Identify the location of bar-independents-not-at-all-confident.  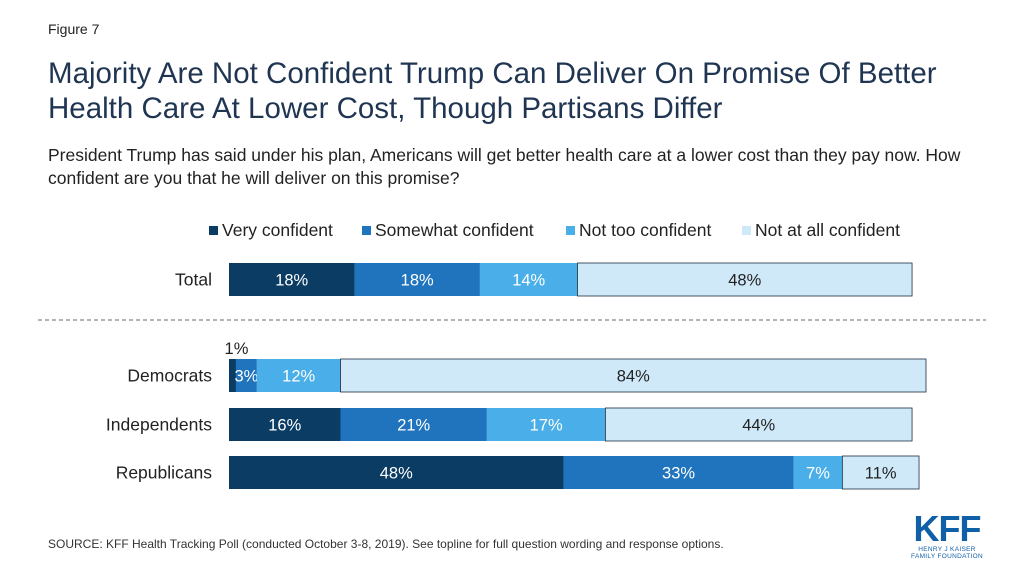
(758, 424).